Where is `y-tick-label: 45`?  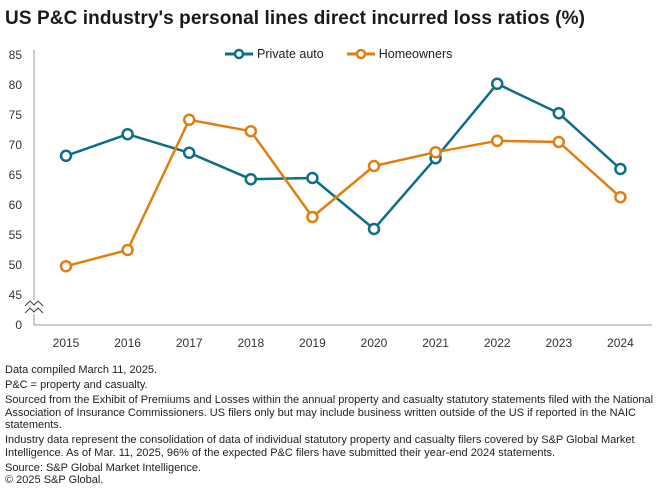 y-tick-label: 45 is located at coordinates (16, 295).